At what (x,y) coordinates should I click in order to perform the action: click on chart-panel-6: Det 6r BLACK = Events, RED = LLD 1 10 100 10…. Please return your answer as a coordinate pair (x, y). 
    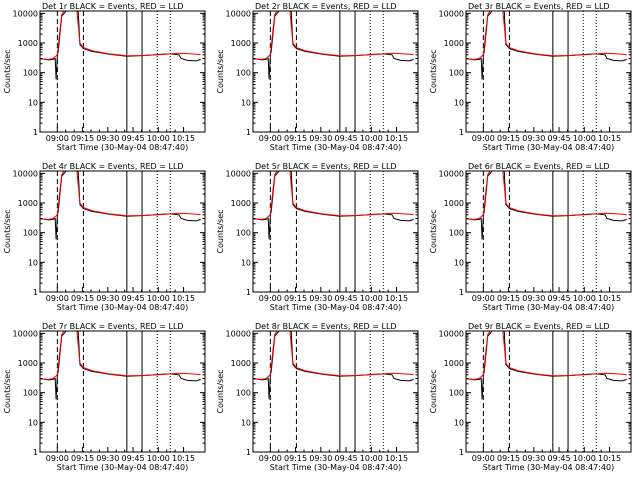
    Looking at the image, I should click on (530, 237).